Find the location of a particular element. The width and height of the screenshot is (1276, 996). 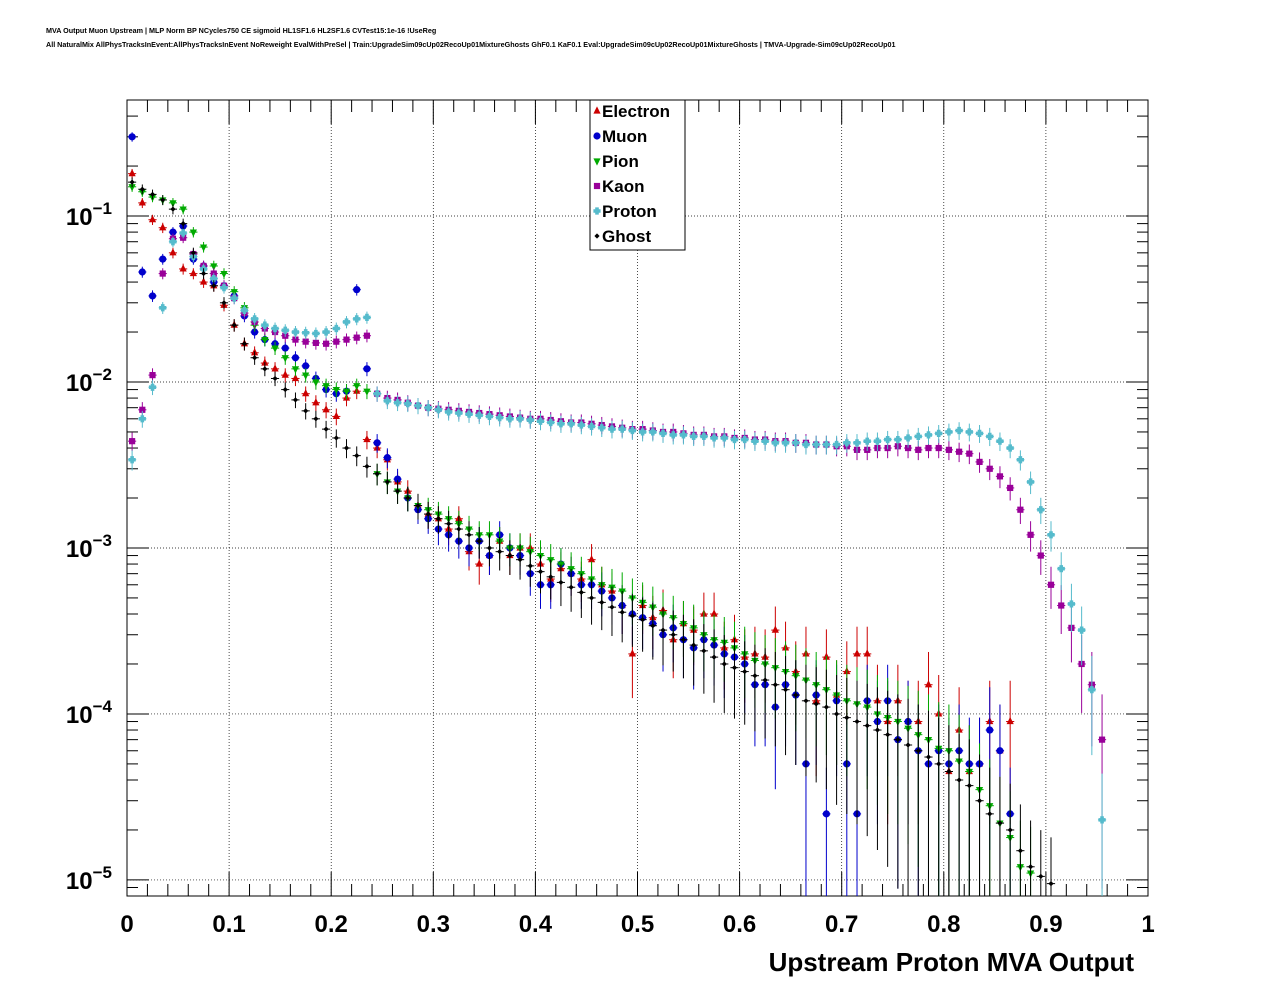

legend-label-ghost: Ghost is located at coordinates (626, 236).